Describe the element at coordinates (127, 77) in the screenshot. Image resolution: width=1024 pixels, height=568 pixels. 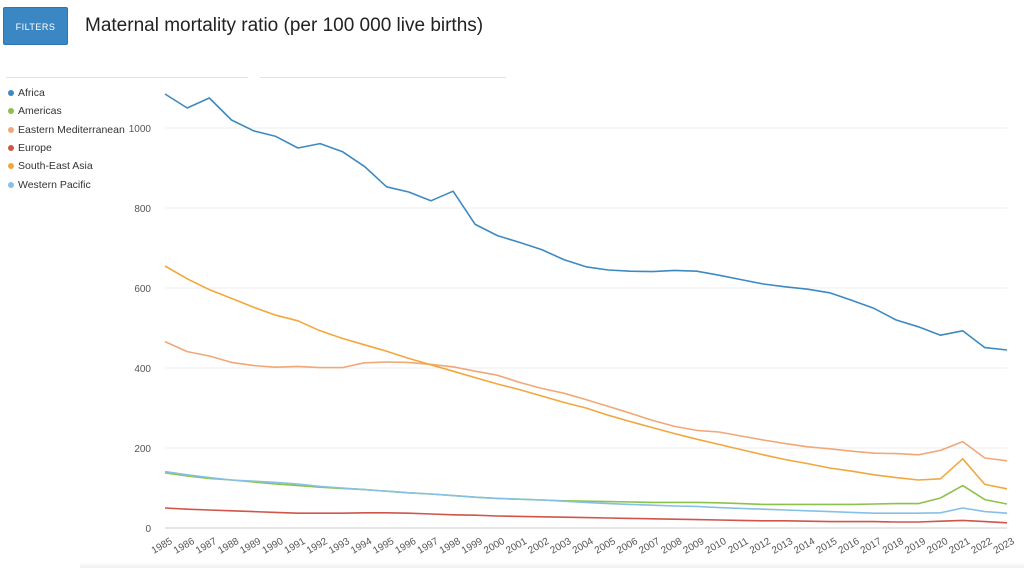
I see `legend-divider-left` at that location.